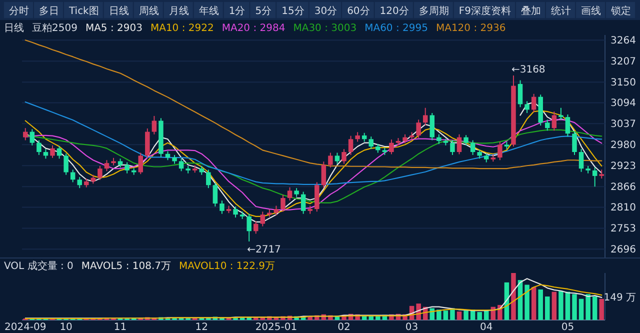 The width and height of the screenshot is (640, 333). I want to click on x-tick-label: 2025-01, so click(276, 327).